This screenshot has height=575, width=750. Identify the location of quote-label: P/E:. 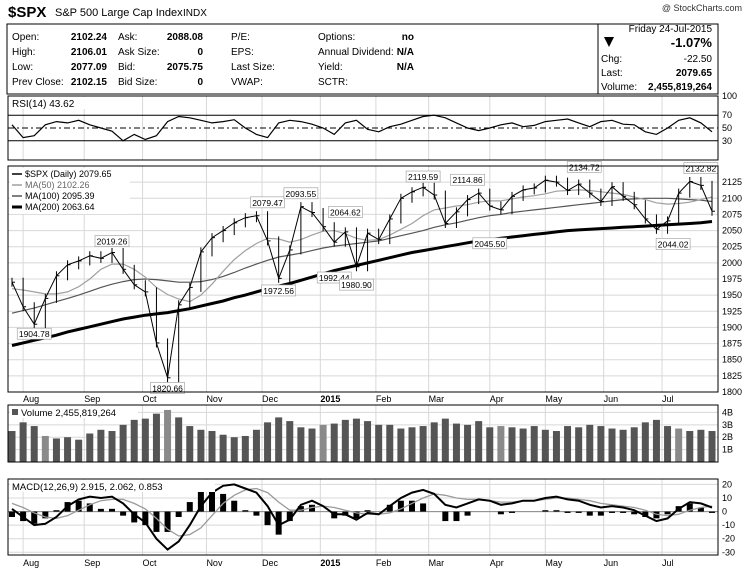
(240, 37).